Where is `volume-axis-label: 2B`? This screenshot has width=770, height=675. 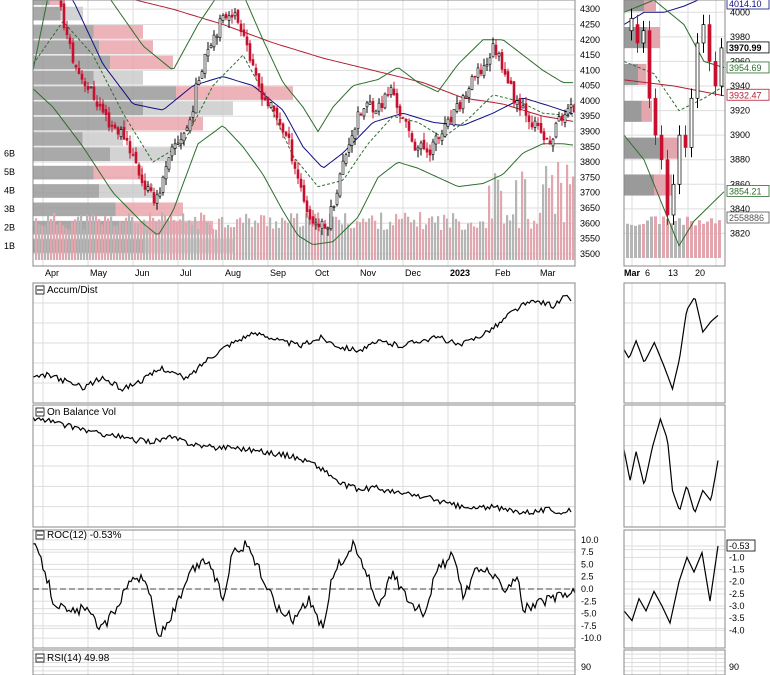 volume-axis-label: 2B is located at coordinates (9, 228).